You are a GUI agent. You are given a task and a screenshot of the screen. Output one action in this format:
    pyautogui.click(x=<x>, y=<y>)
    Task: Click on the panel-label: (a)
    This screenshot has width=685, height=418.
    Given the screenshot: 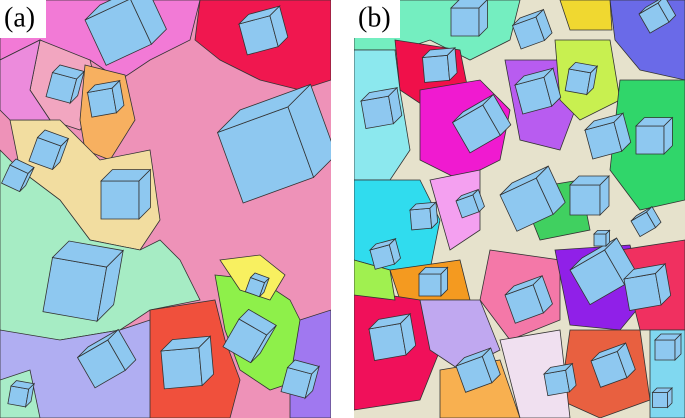 What is the action you would take?
    pyautogui.click(x=19, y=17)
    